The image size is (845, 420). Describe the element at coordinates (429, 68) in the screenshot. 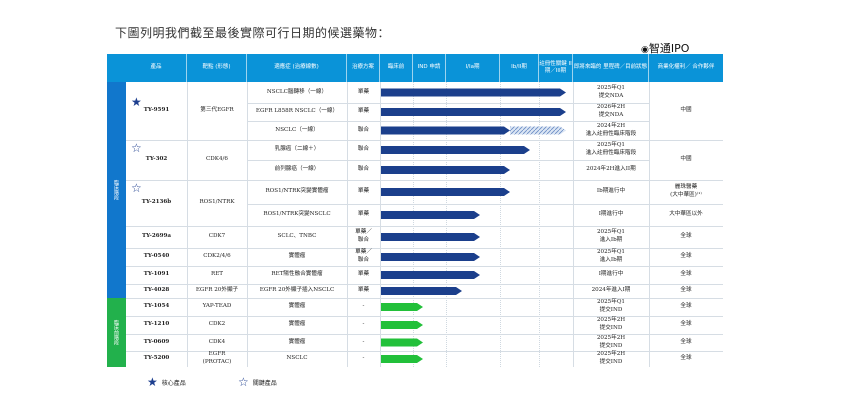

I see `header-ind: IND 申請` at that location.